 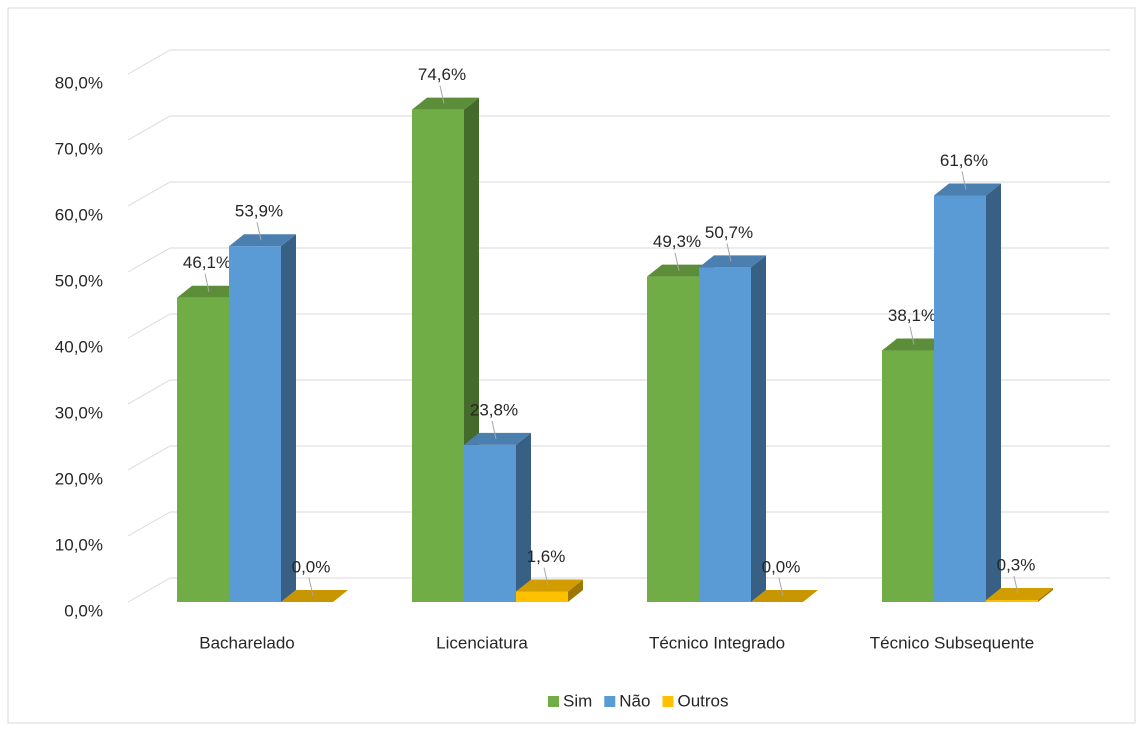 I want to click on data-label: 23,8%, so click(x=494, y=409).